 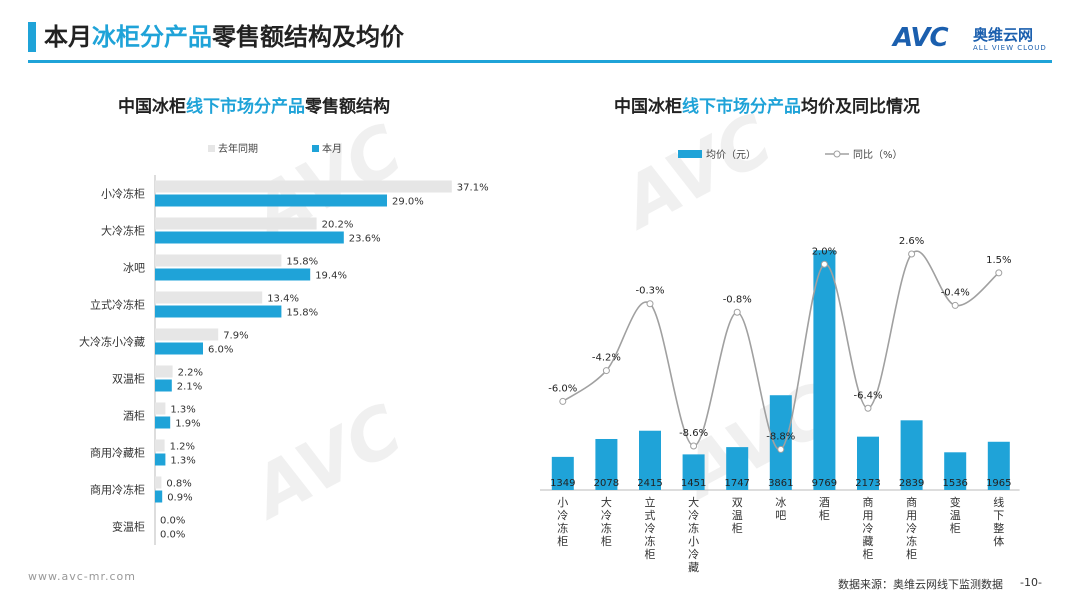 I want to click on data-label-last-year: 37.1%, so click(x=473, y=188).